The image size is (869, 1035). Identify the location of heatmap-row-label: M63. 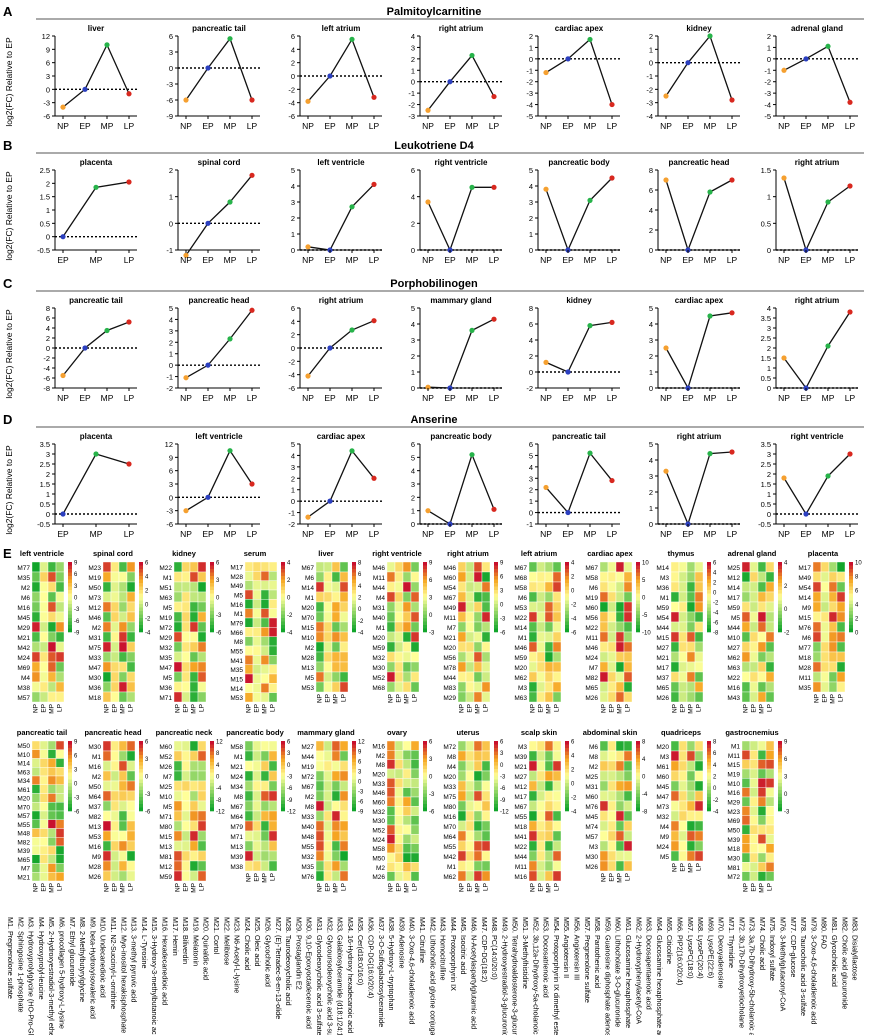
(165, 598).